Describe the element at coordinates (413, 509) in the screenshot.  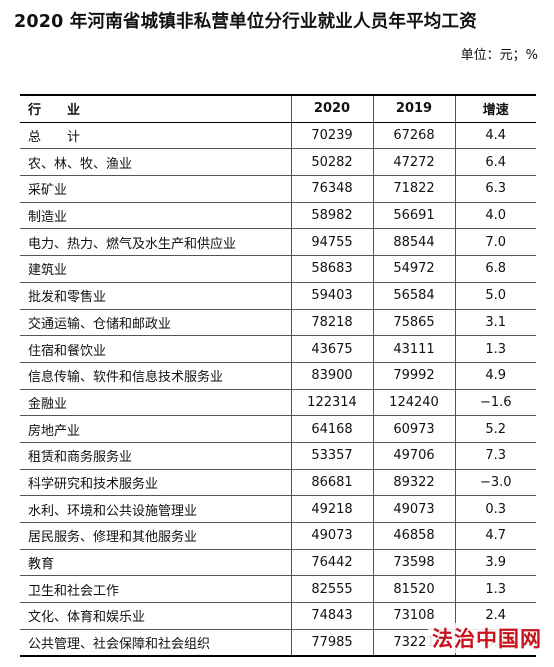
I see `cell-2019: 49073` at that location.